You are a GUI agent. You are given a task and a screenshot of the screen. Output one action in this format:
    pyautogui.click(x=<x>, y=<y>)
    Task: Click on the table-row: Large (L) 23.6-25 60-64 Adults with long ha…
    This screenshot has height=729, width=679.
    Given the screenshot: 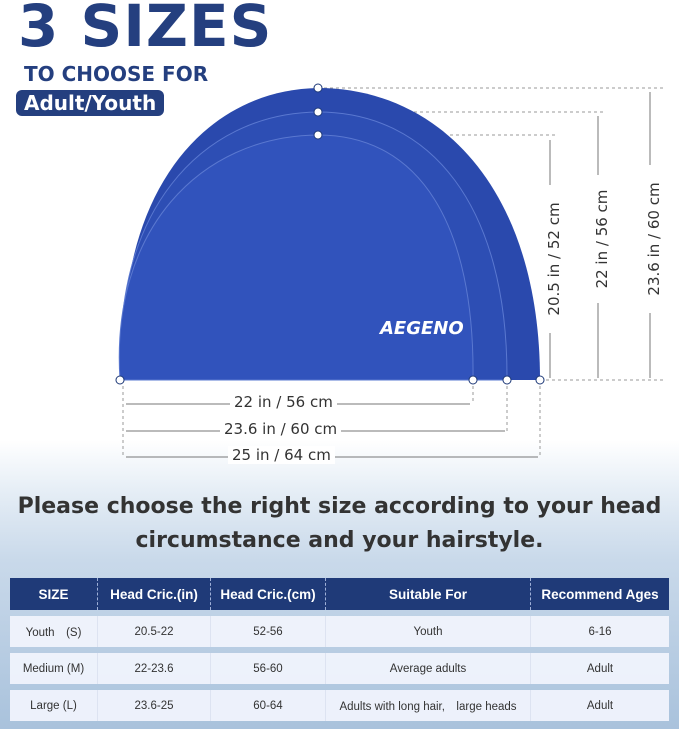 What is the action you would take?
    pyautogui.click(x=339, y=705)
    